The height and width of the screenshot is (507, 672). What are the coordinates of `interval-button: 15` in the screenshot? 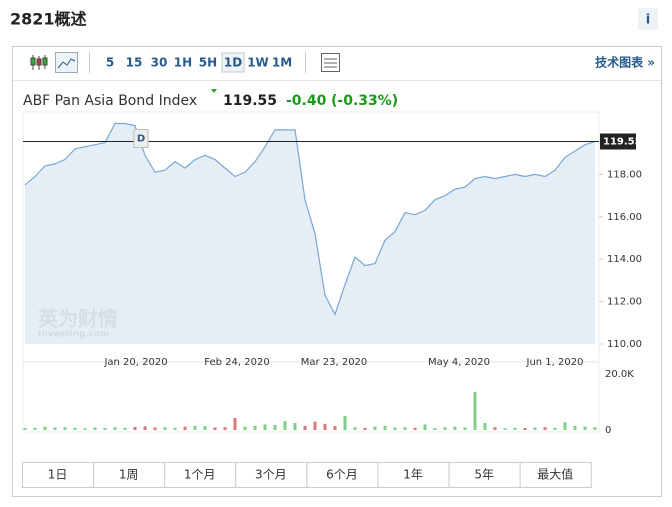 It's located at (134, 63).